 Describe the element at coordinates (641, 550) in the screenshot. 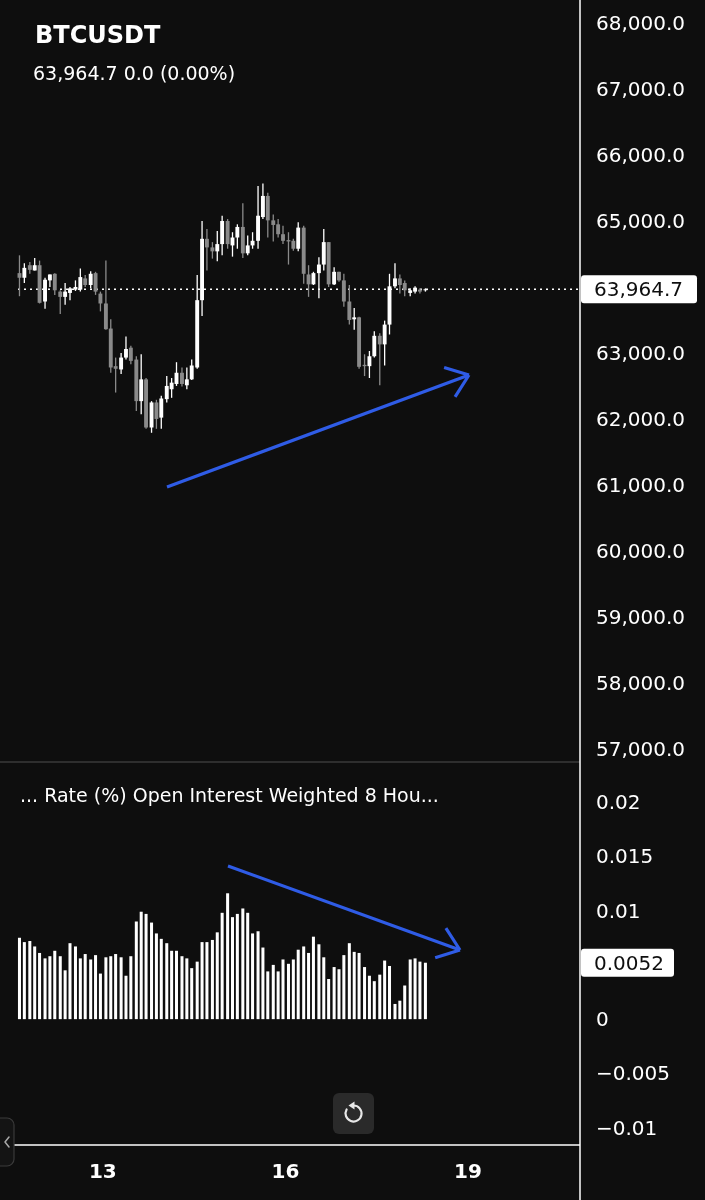

I see `y-tick-label: 60,000.0` at that location.